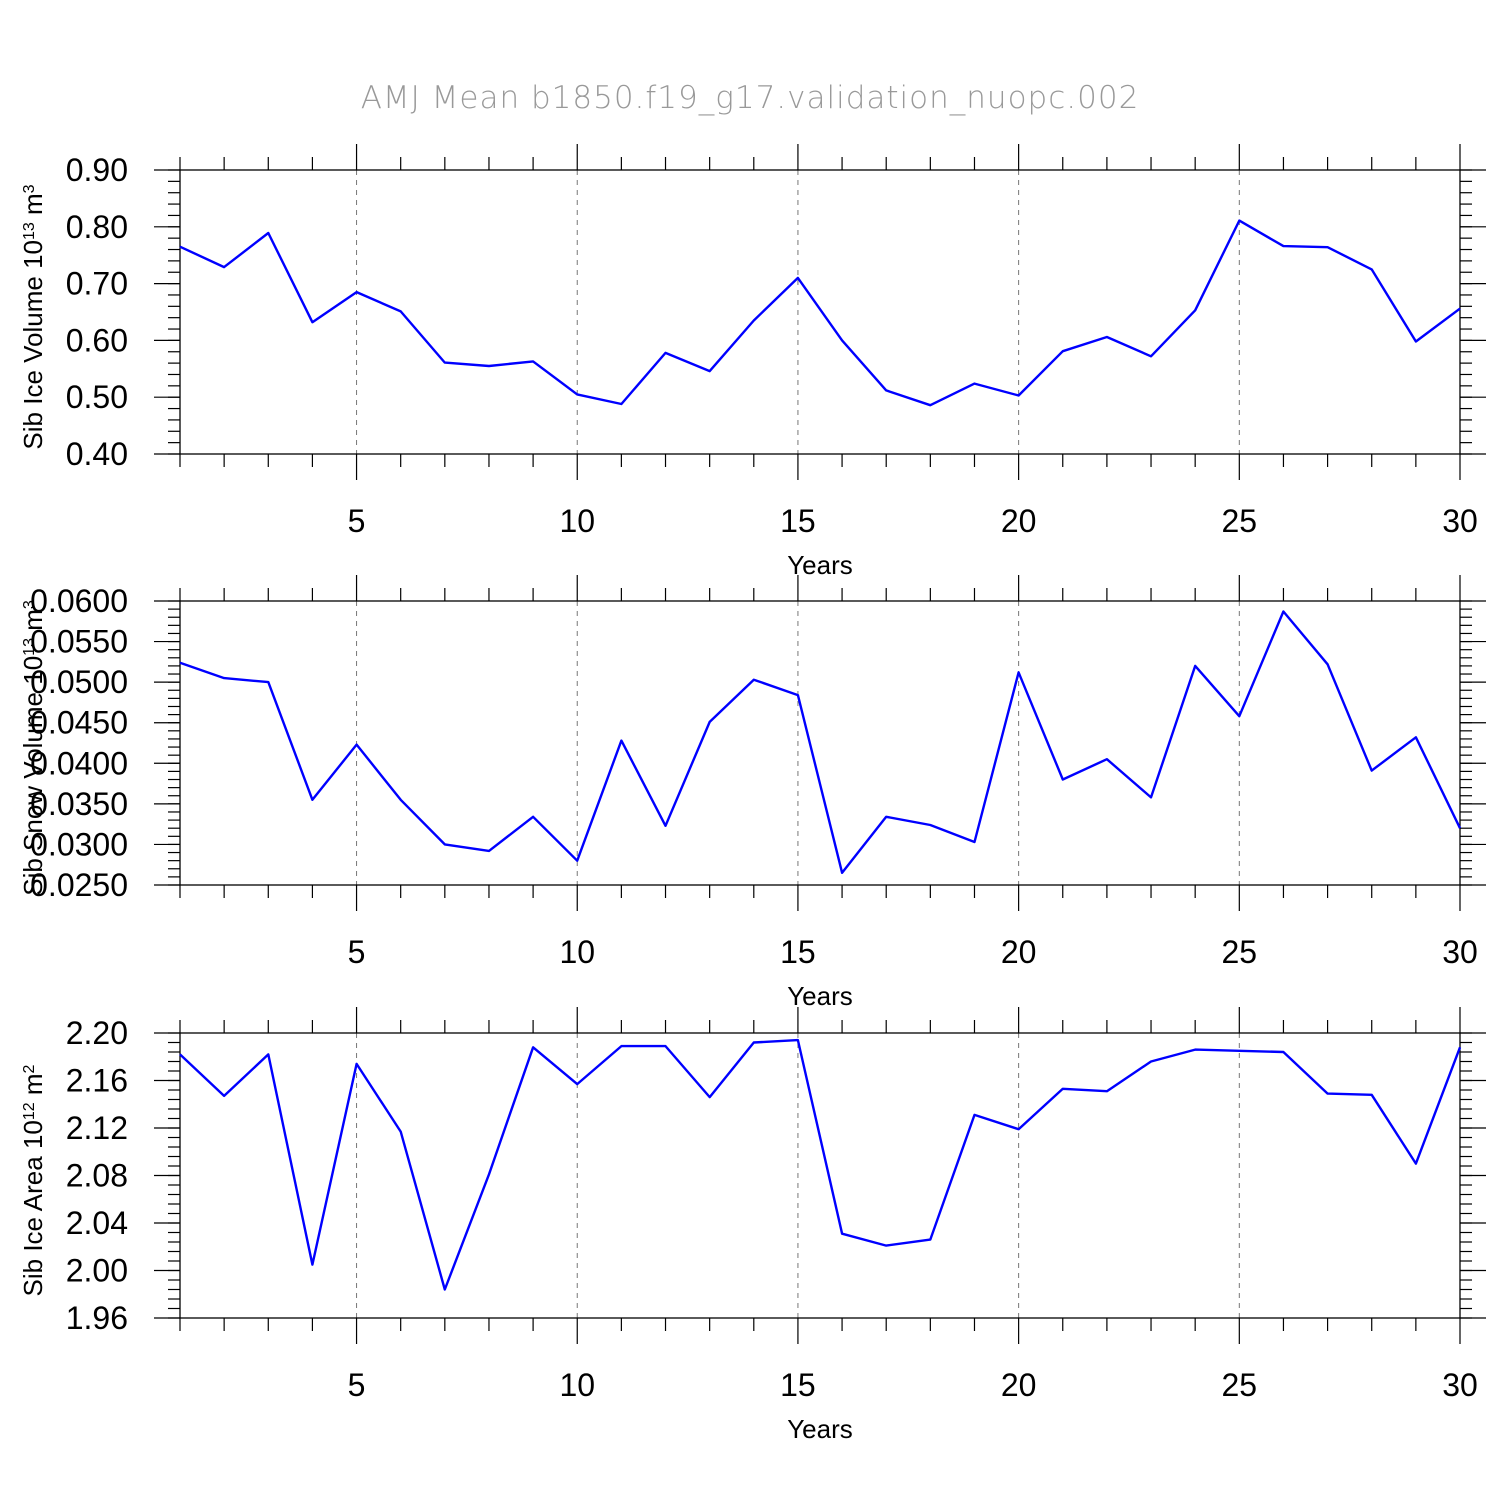 The height and width of the screenshot is (1500, 1500). Describe the element at coordinates (79, 804) in the screenshot. I see `y-tick-label: 0.0350` at that location.